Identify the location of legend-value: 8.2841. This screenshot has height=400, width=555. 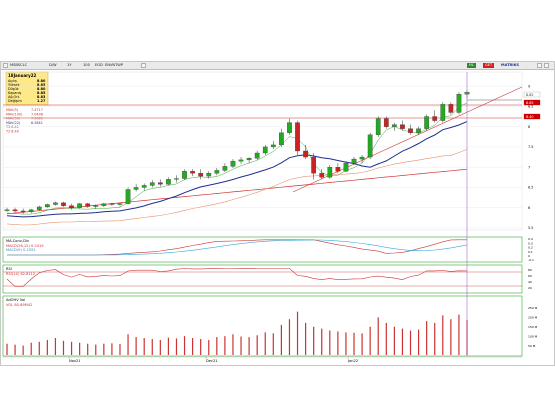
(37, 123).